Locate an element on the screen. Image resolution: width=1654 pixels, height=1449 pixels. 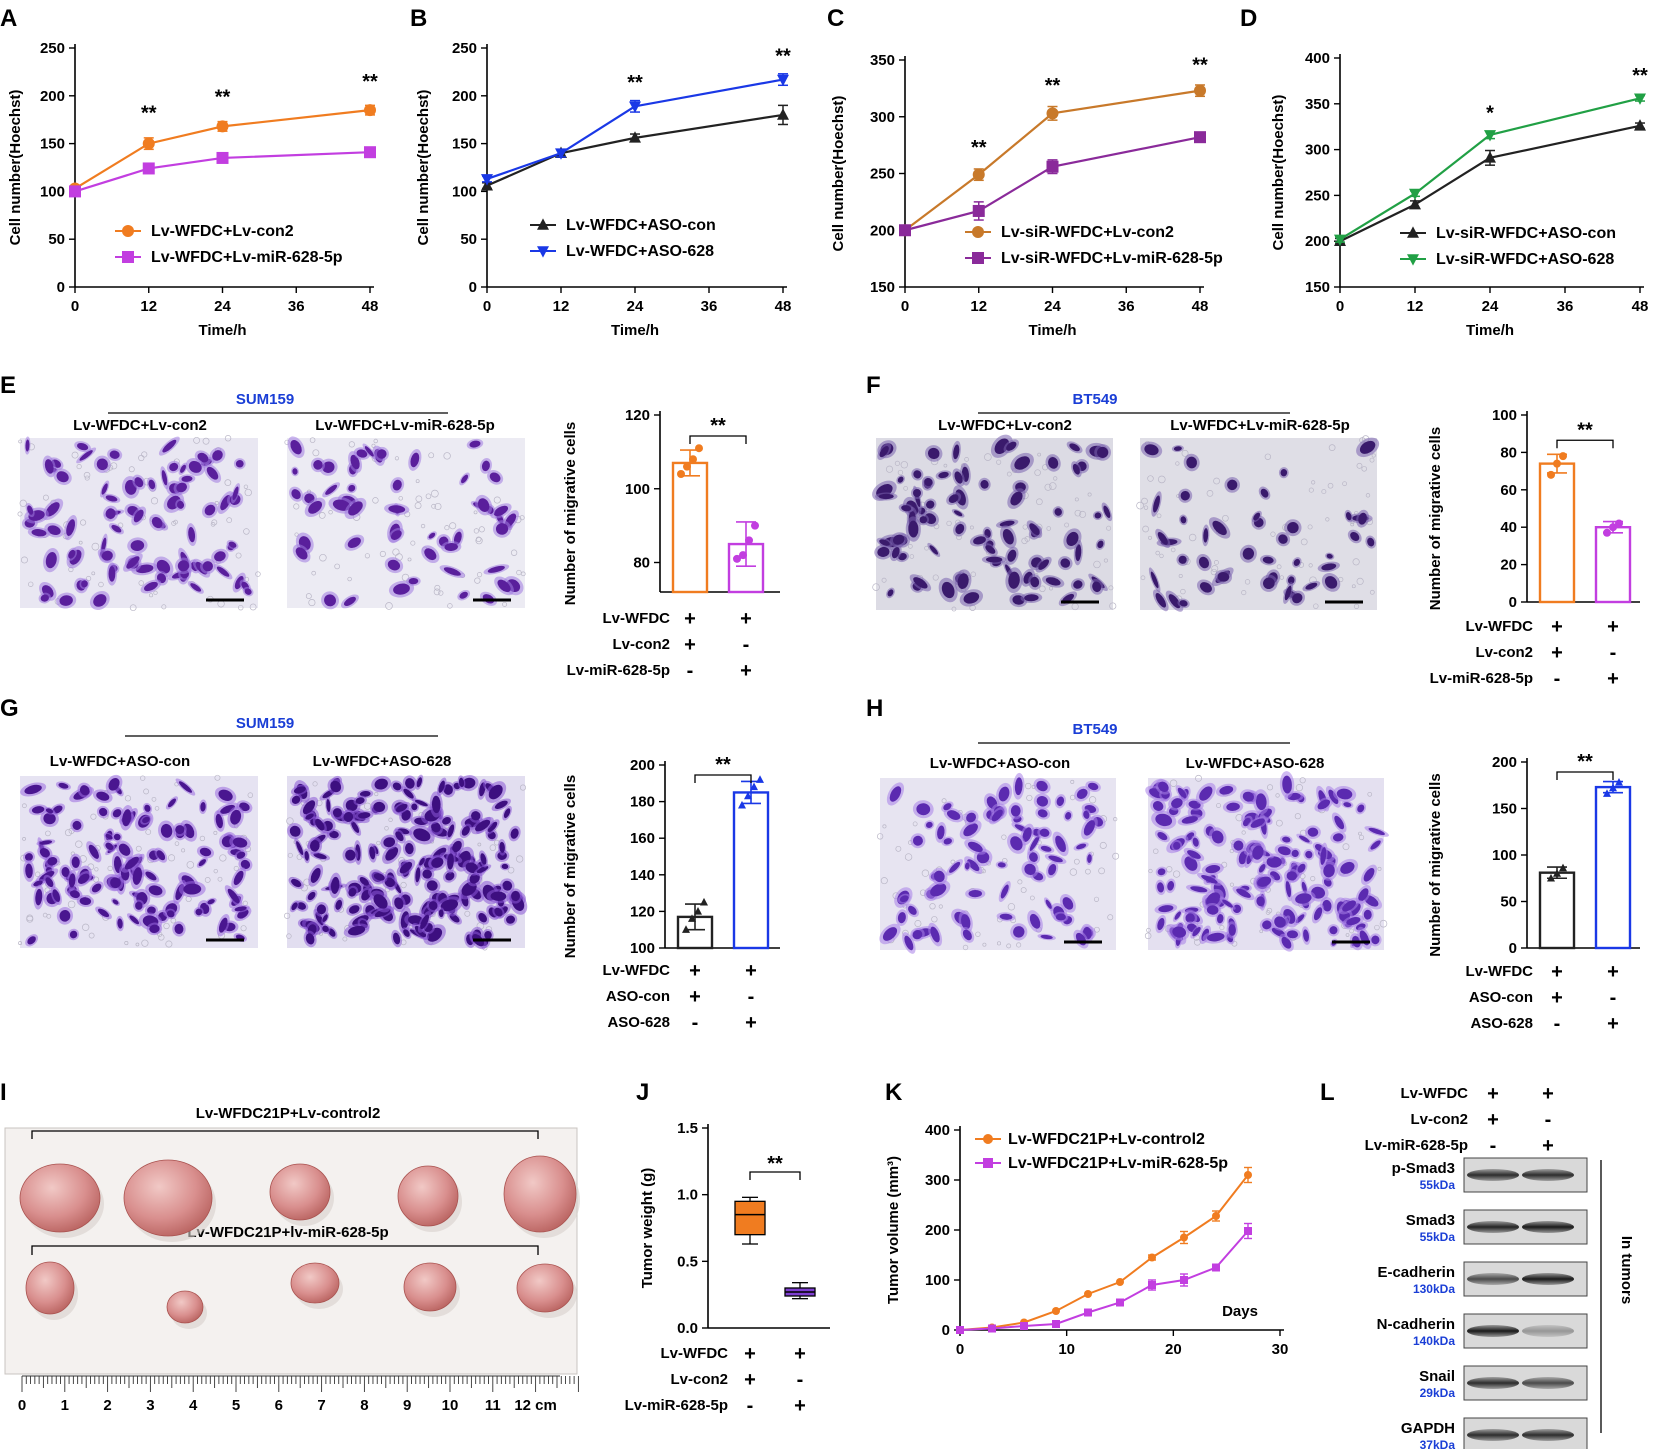
x-tick-label: 48 is located at coordinates (783, 306).